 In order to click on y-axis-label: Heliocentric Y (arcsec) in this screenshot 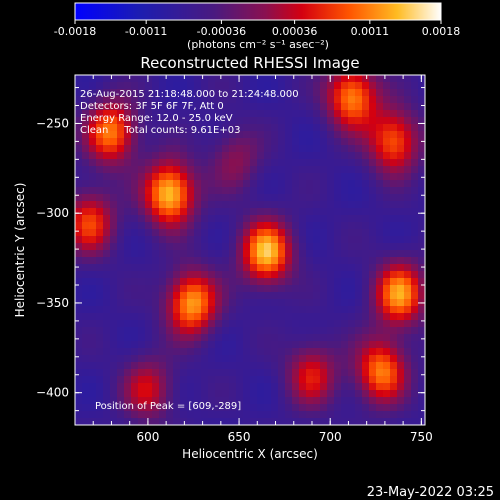, I will do `click(20, 250)`.